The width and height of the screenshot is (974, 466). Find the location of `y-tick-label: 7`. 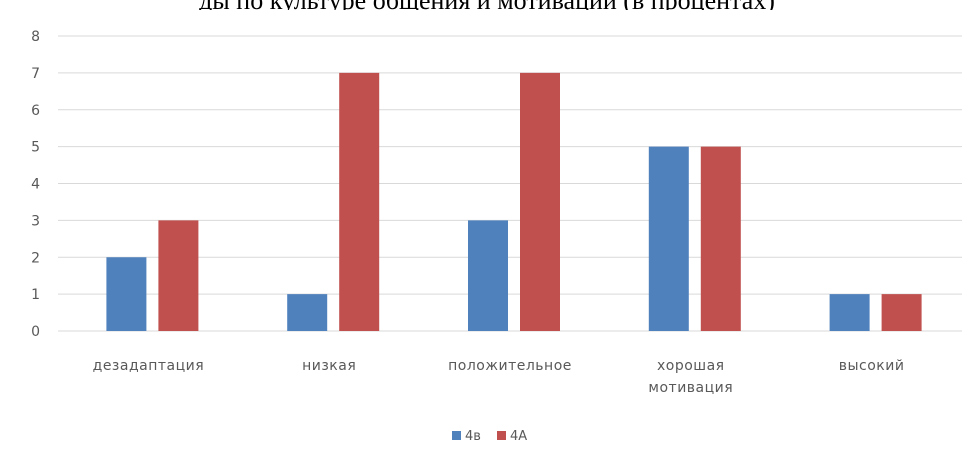

y-tick-label: 7 is located at coordinates (35, 74).